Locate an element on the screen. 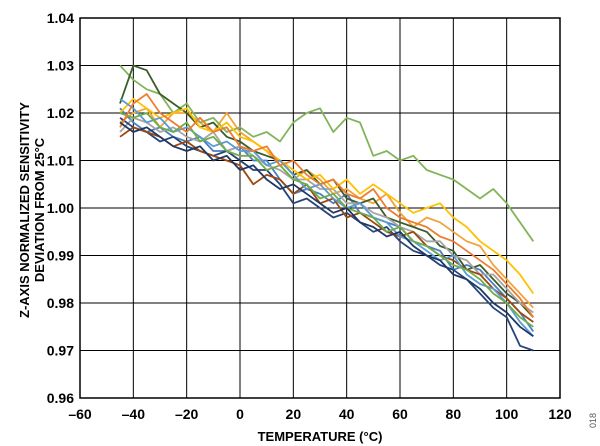 The height and width of the screenshot is (446, 600). x-tick-label: 80 is located at coordinates (454, 414).